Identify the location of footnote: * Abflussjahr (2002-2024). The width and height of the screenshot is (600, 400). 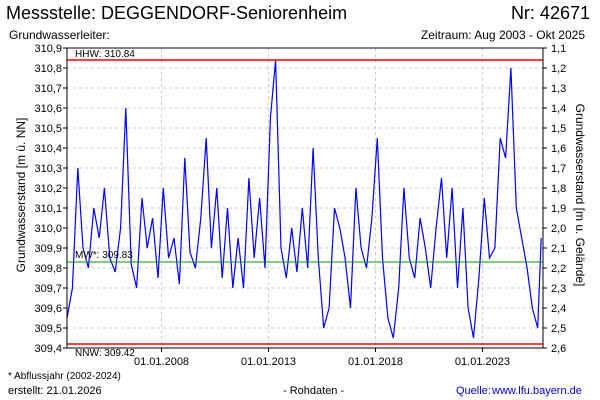
(64, 376).